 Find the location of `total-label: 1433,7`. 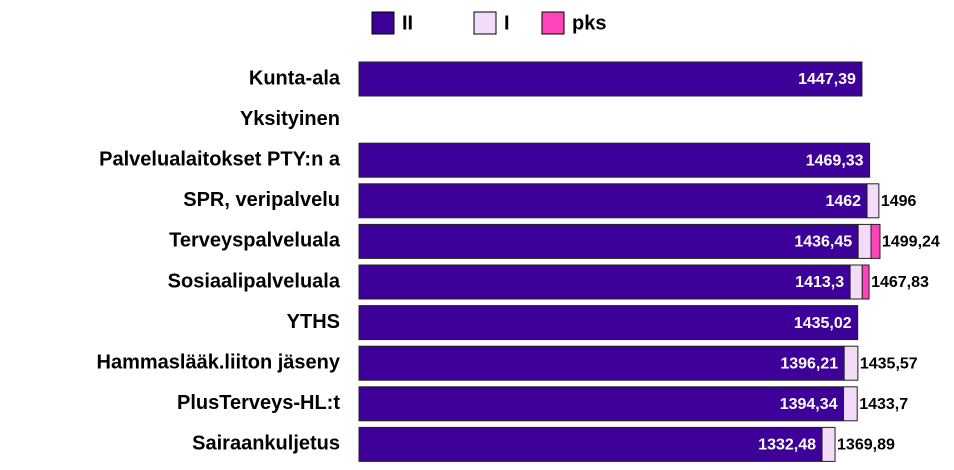

total-label: 1433,7 is located at coordinates (883, 404).